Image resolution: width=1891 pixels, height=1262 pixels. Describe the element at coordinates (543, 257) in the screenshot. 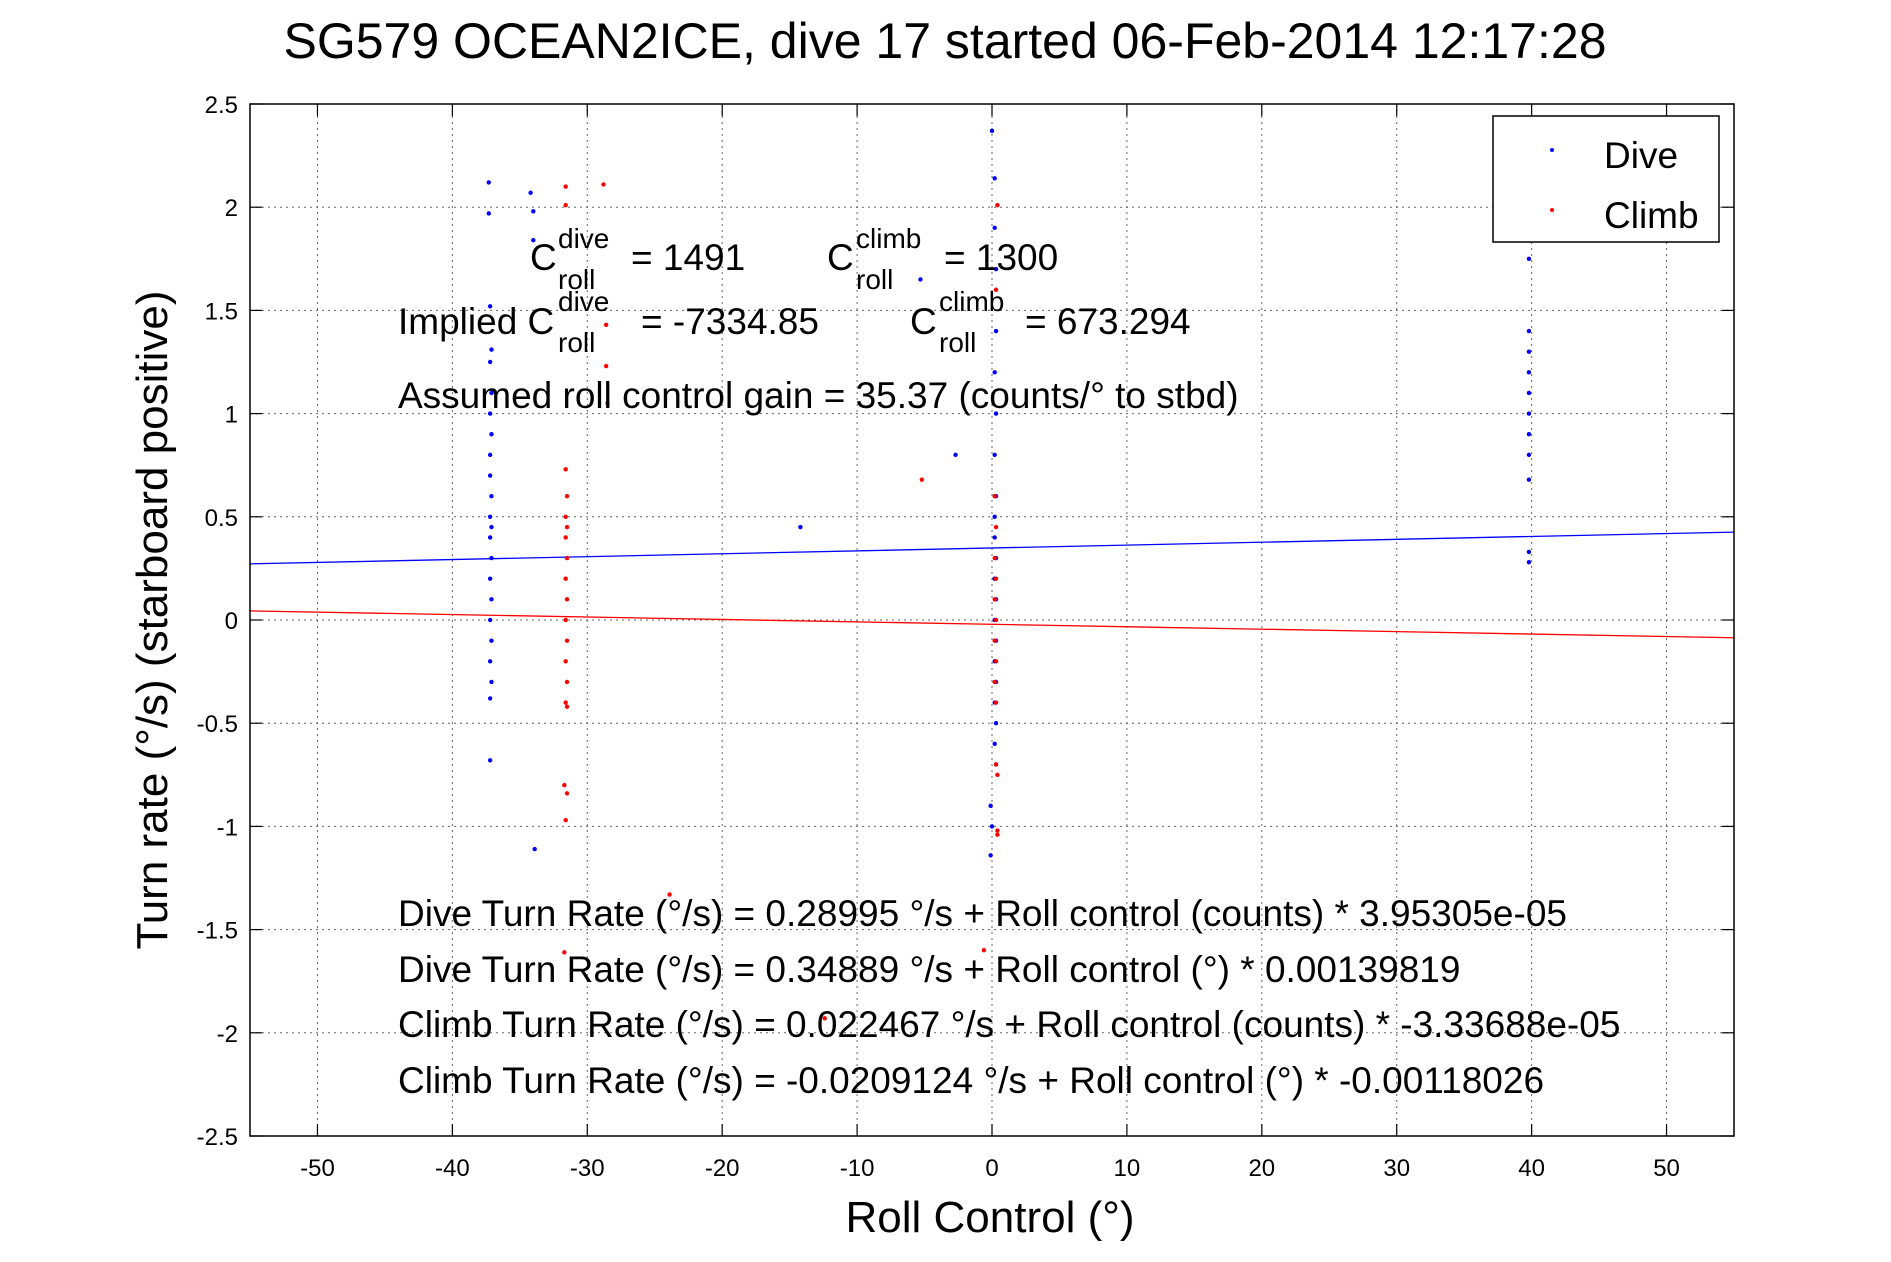

I see `c-dive-base: C` at that location.